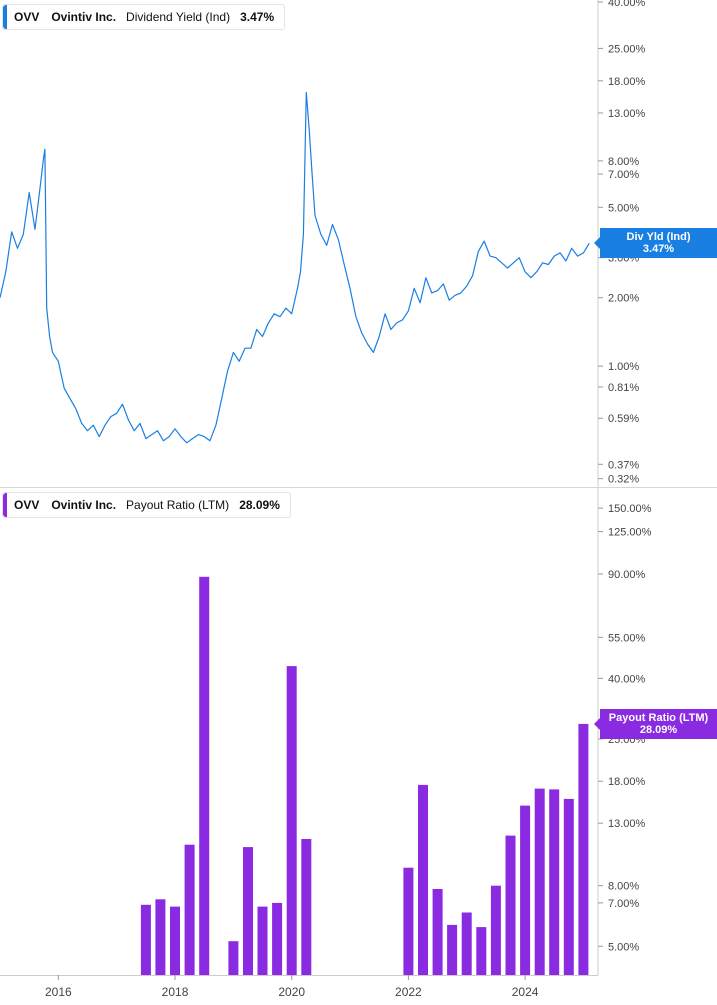 The image size is (717, 1005). What do you see at coordinates (627, 782) in the screenshot?
I see `payout-y-tick-label: 18.00%` at bounding box center [627, 782].